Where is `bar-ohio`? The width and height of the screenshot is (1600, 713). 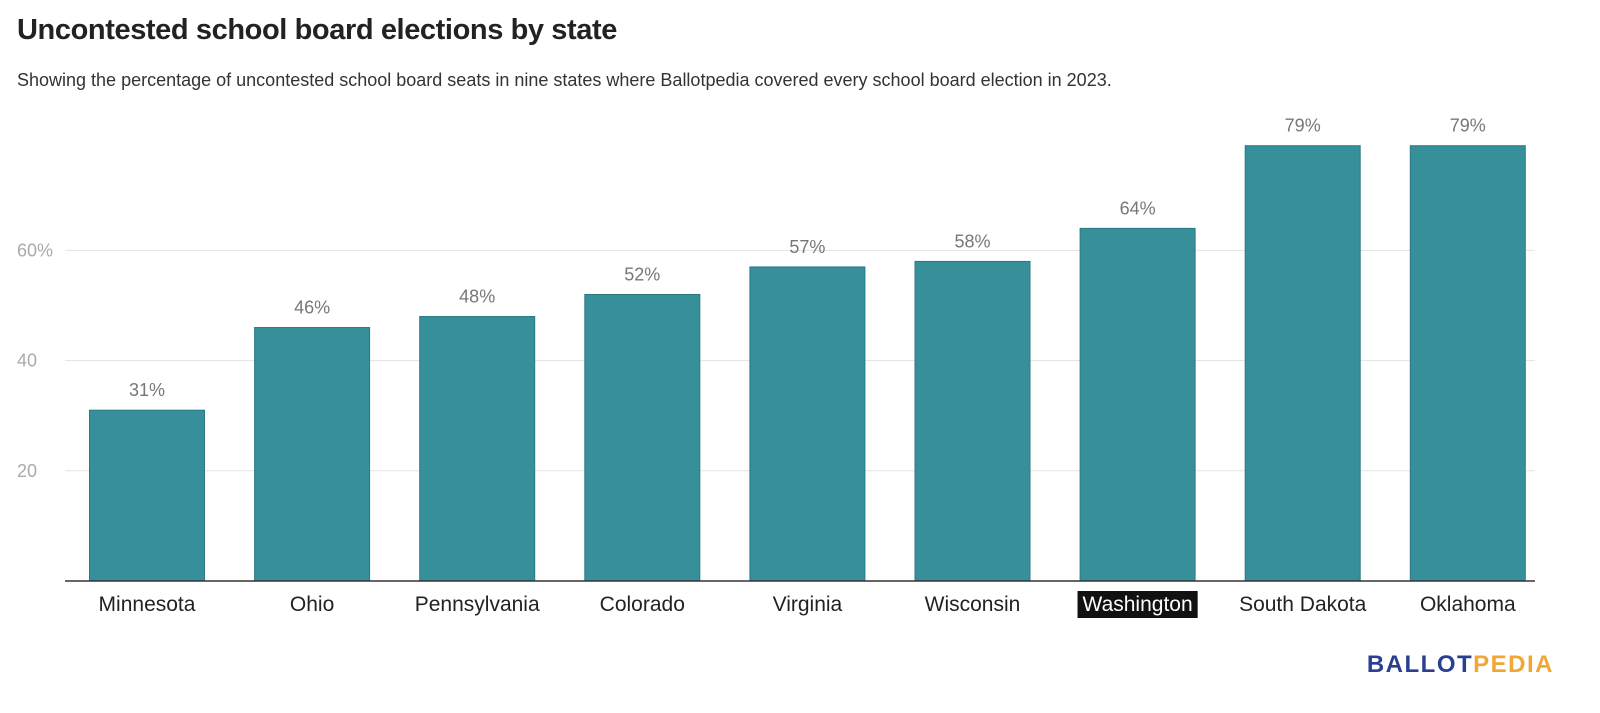
bar-ohio is located at coordinates (312, 454).